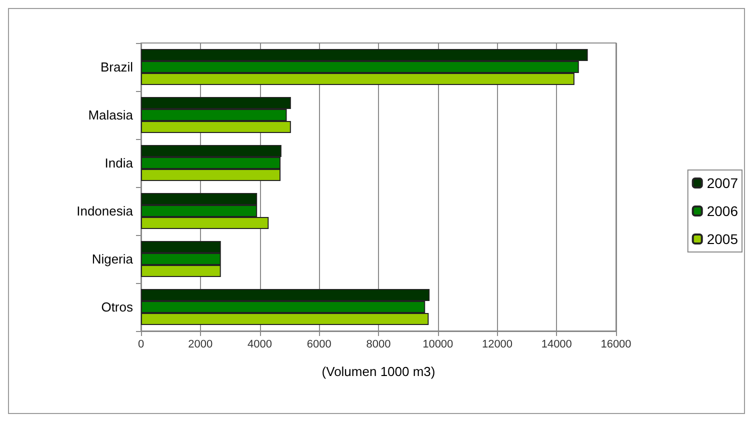  I want to click on x-tick-label: 0, so click(141, 344).